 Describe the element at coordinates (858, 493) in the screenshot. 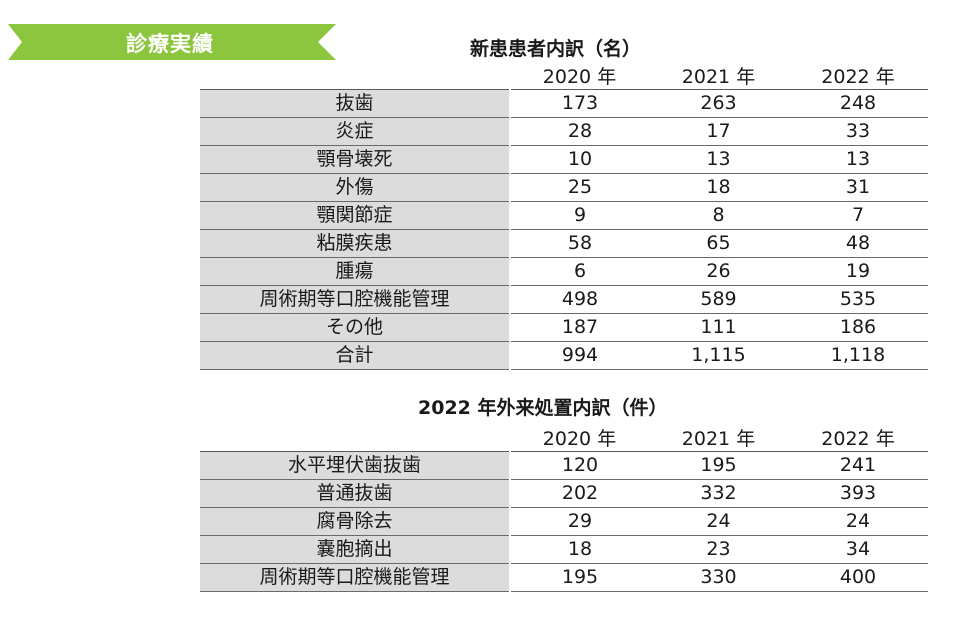

I see `value-2022: 393` at that location.